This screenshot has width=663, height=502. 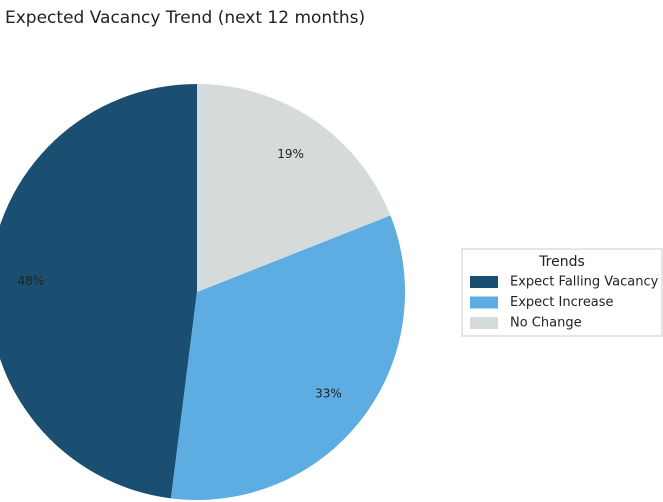 What do you see at coordinates (328, 393) in the screenshot?
I see `slice-label: 33%` at bounding box center [328, 393].